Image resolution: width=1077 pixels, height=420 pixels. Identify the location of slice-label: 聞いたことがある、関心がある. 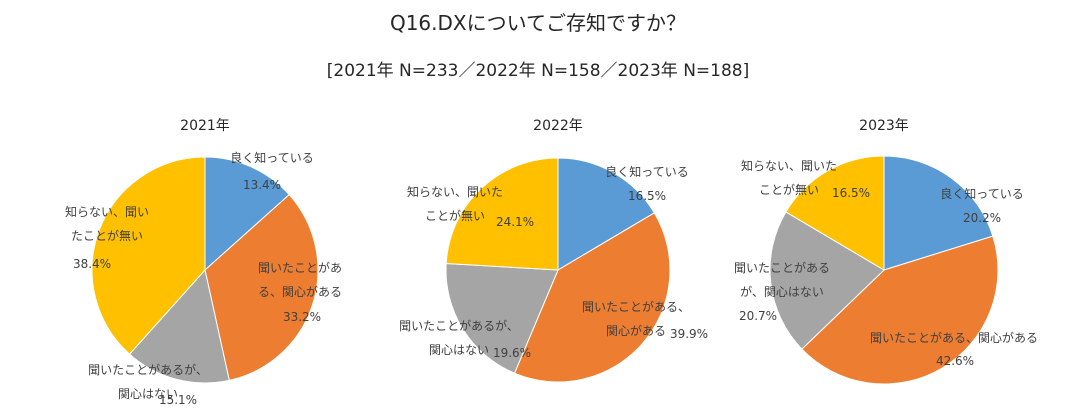
(954, 337).